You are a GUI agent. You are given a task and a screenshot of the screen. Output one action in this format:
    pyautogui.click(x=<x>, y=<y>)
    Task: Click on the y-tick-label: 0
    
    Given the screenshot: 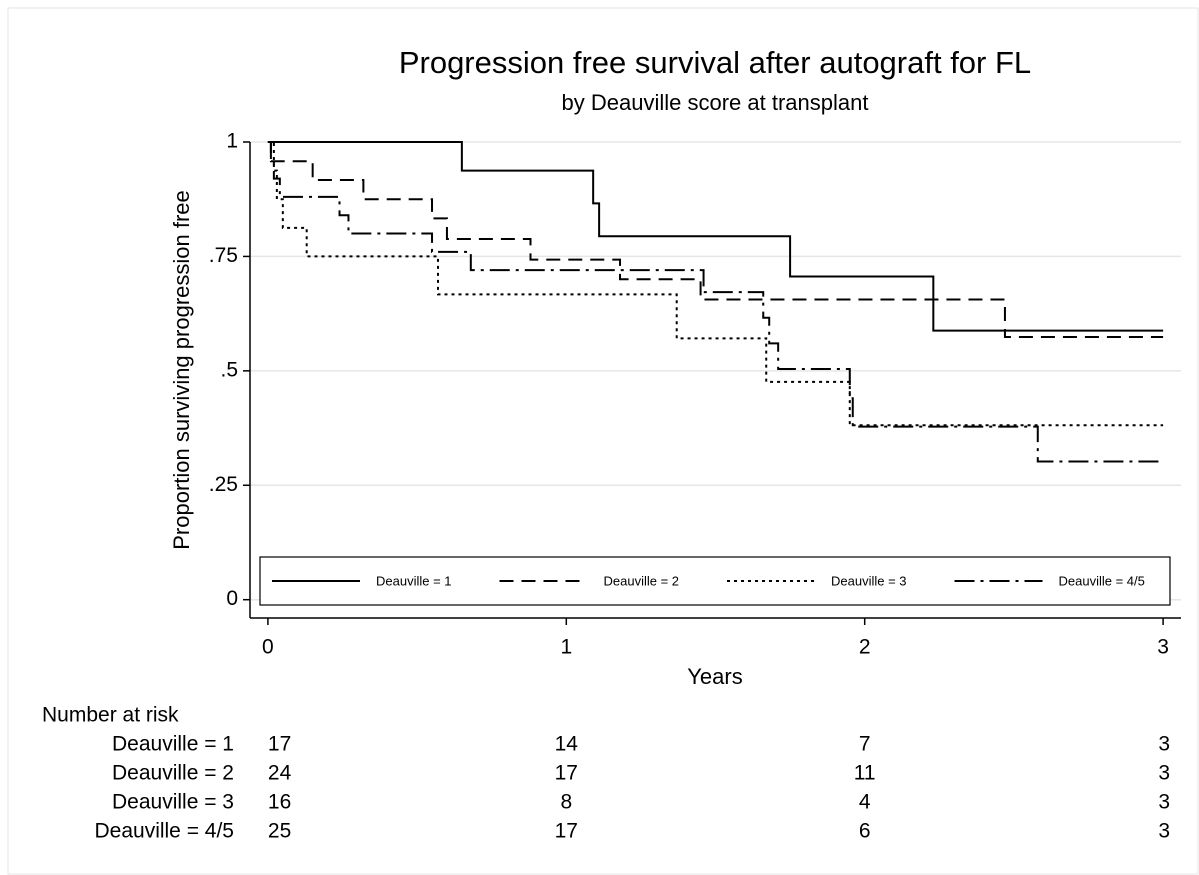 What is the action you would take?
    pyautogui.click(x=232, y=598)
    